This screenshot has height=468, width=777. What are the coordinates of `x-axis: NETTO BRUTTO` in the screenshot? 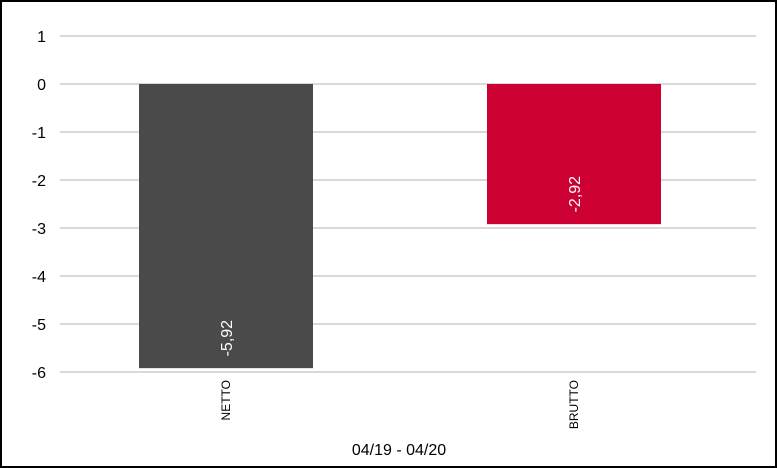 It's located at (400, 404).